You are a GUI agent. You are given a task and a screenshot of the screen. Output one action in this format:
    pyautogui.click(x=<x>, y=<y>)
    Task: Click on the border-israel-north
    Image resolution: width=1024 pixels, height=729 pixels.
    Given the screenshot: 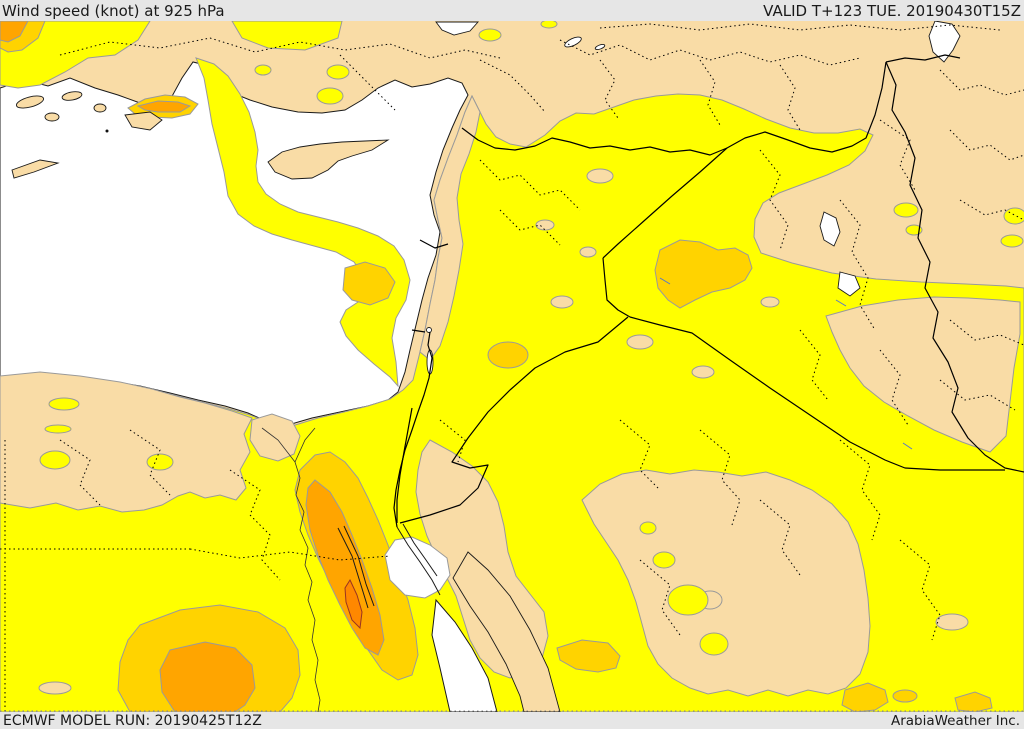 What is the action you would take?
    pyautogui.click(x=418, y=331)
    